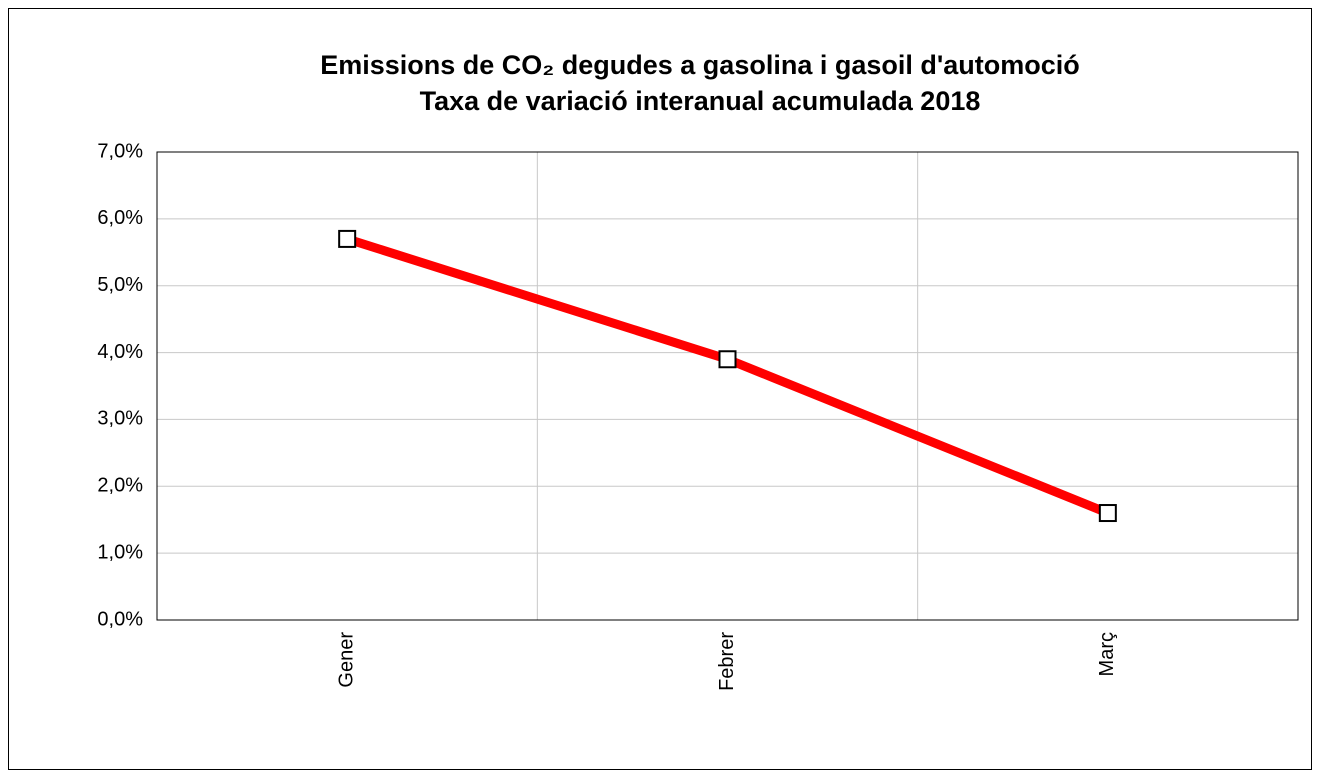 The width and height of the screenshot is (1320, 779). What do you see at coordinates (120, 552) in the screenshot?
I see `y-tick-label: 1,0%` at bounding box center [120, 552].